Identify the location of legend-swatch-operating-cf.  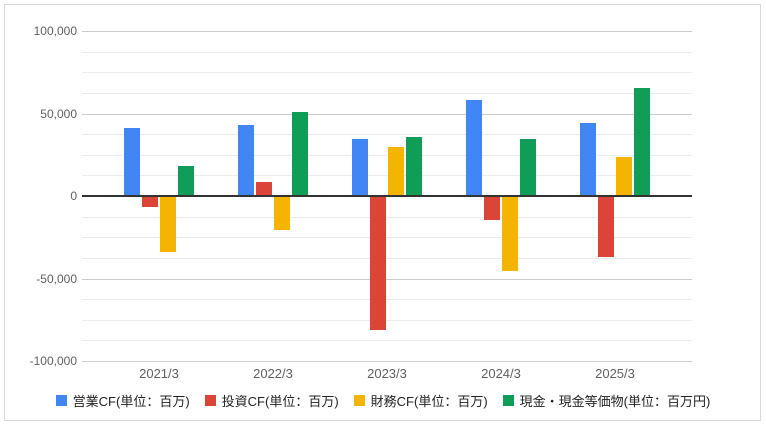
(61, 400).